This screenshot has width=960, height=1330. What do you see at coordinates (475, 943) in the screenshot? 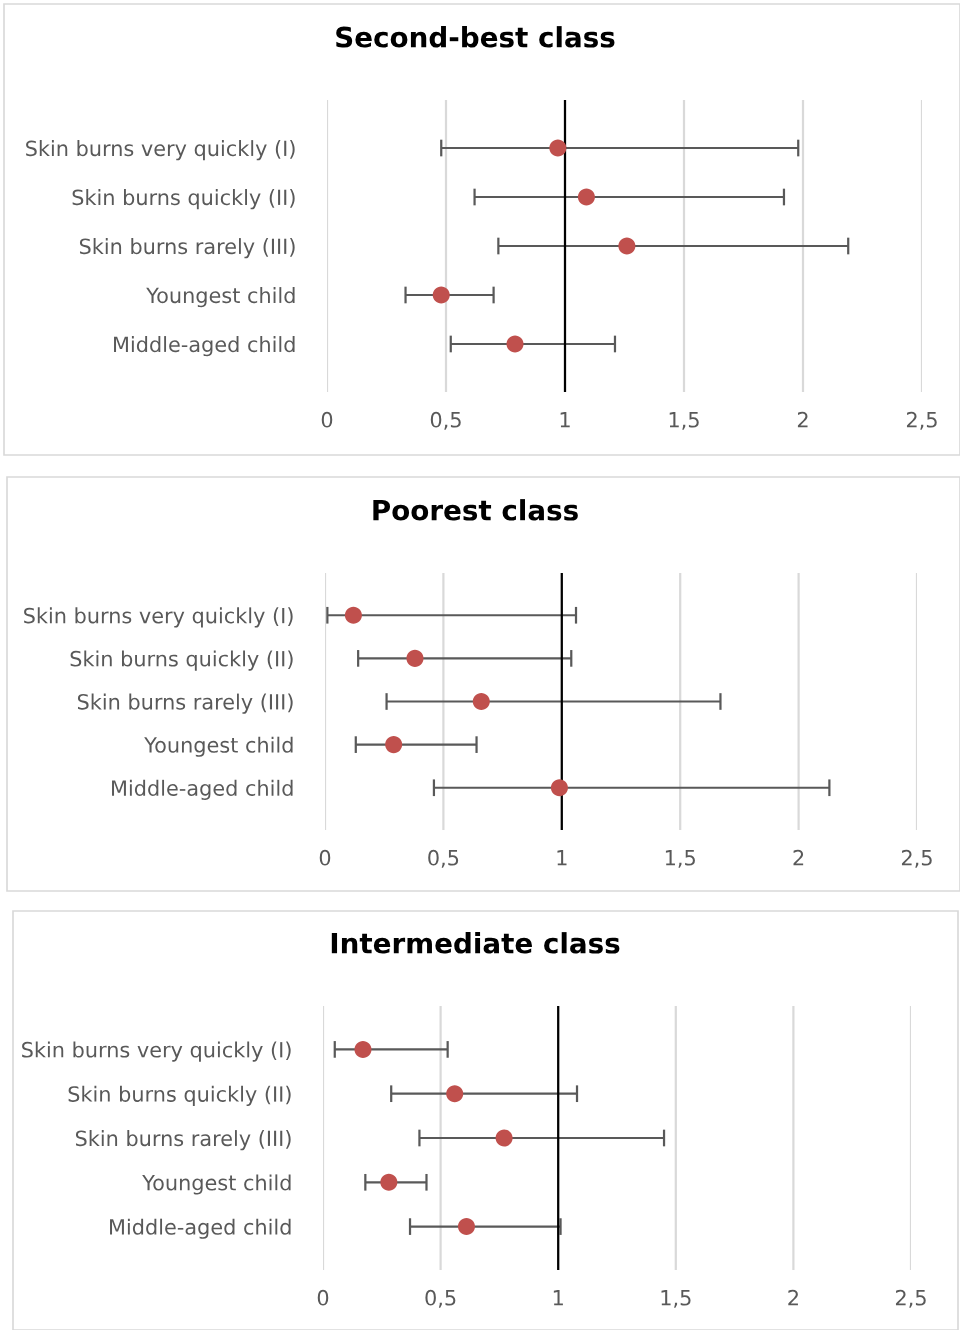
I see `chart-title: Intermediate class` at bounding box center [475, 943].